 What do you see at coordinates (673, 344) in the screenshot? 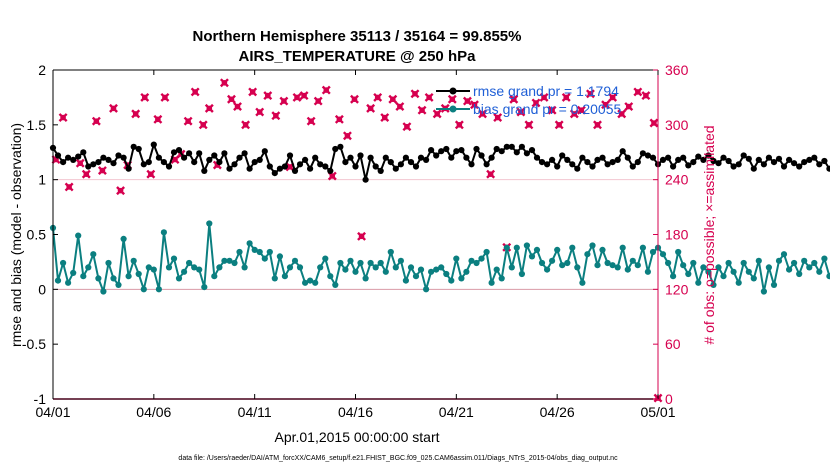
I see `y-right-tick-label: 60` at bounding box center [673, 344].